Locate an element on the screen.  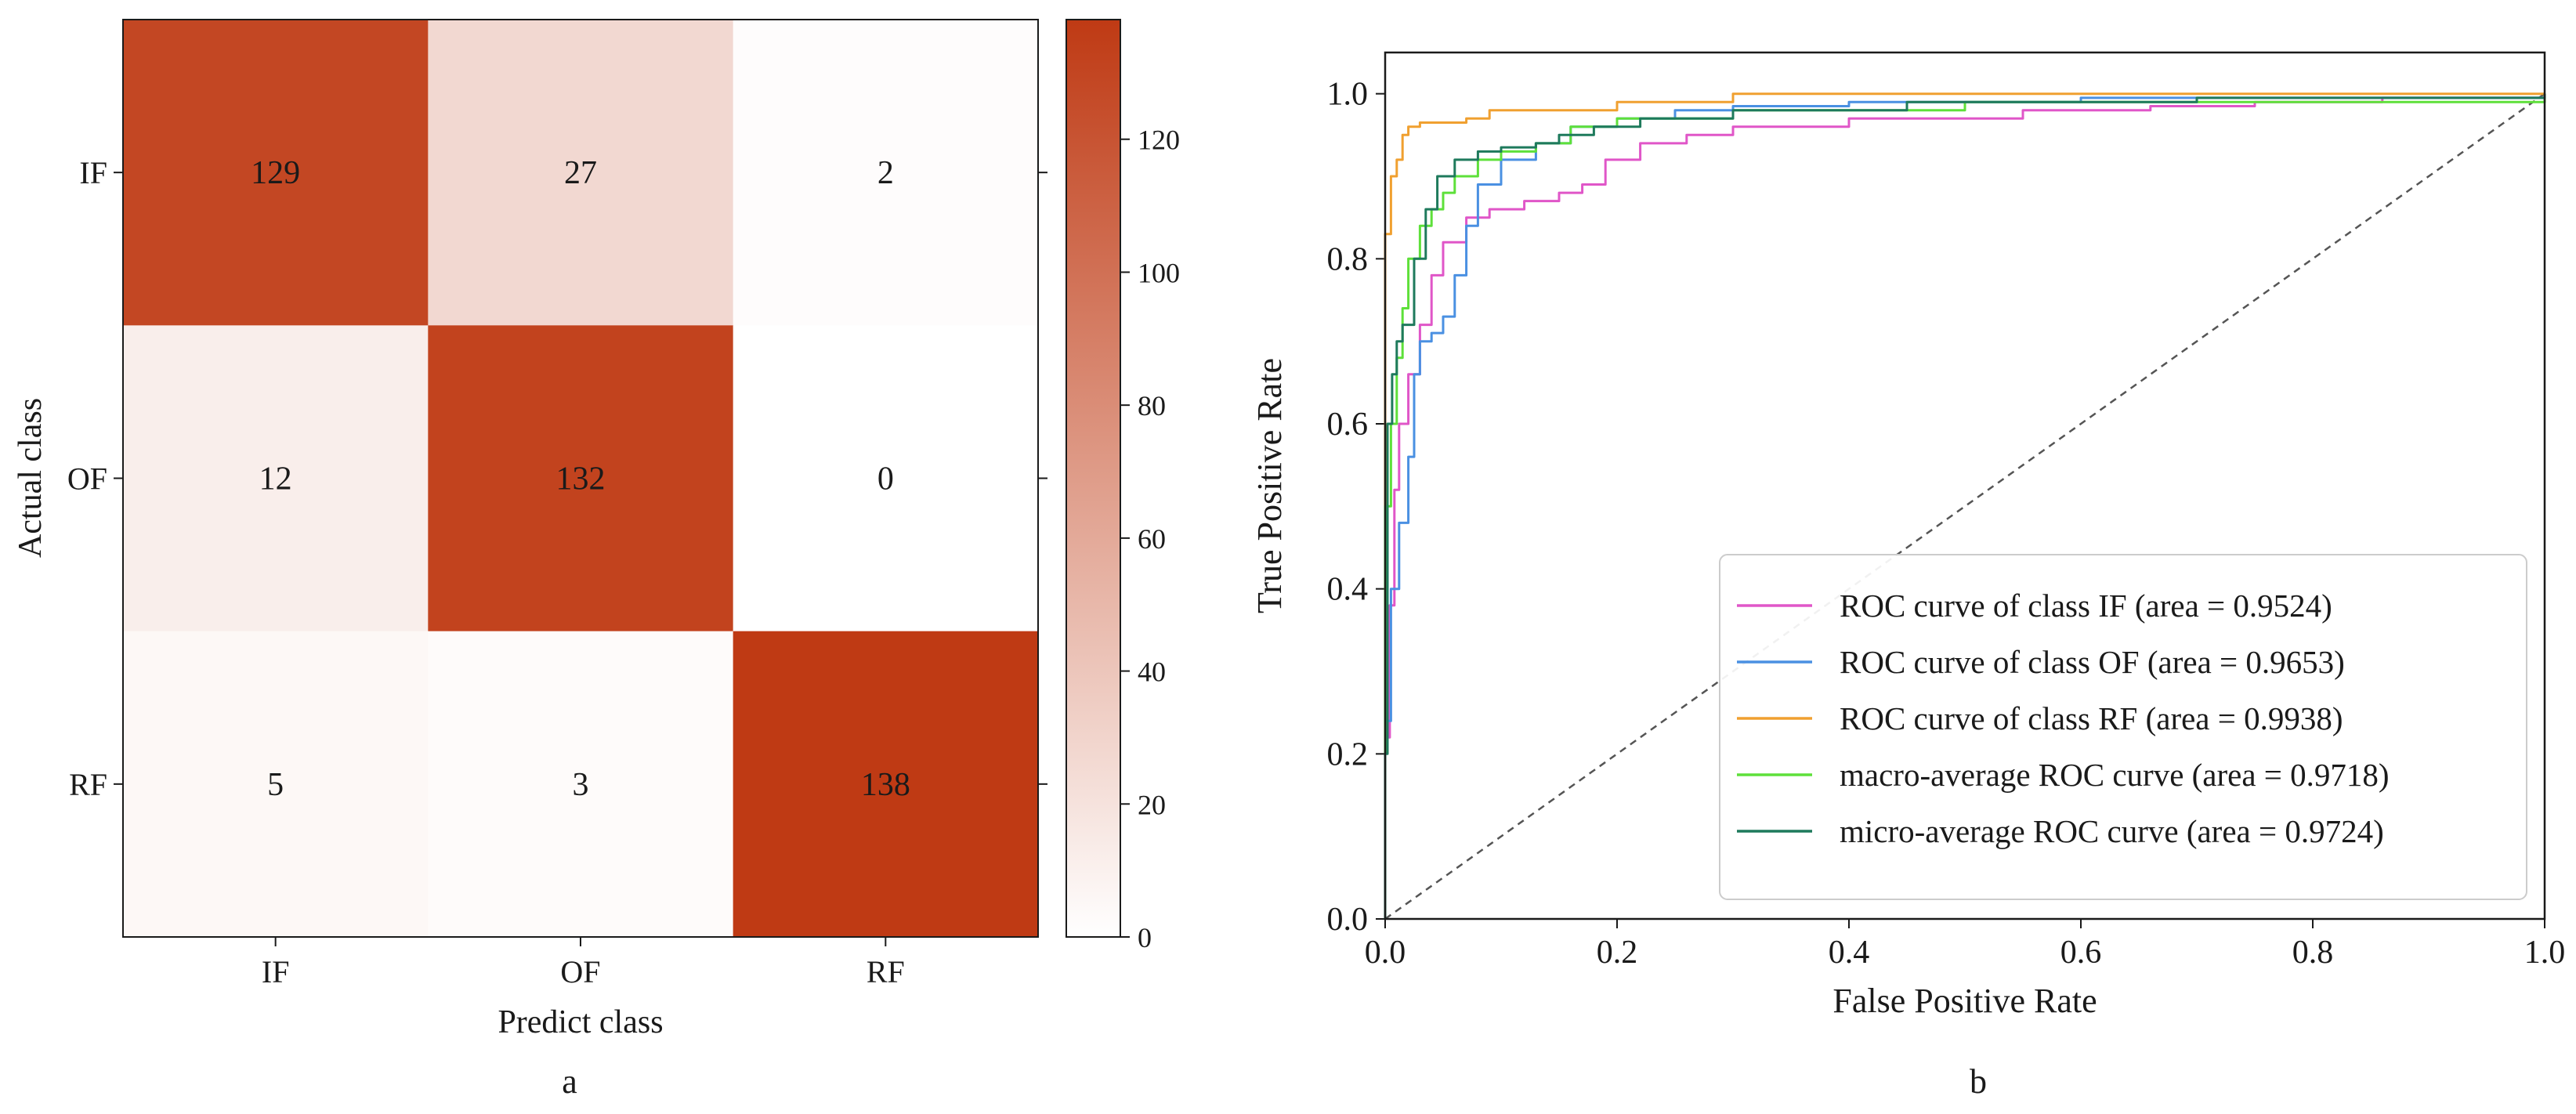
roc-x-tick-label: 0.0 is located at coordinates (1386, 953).